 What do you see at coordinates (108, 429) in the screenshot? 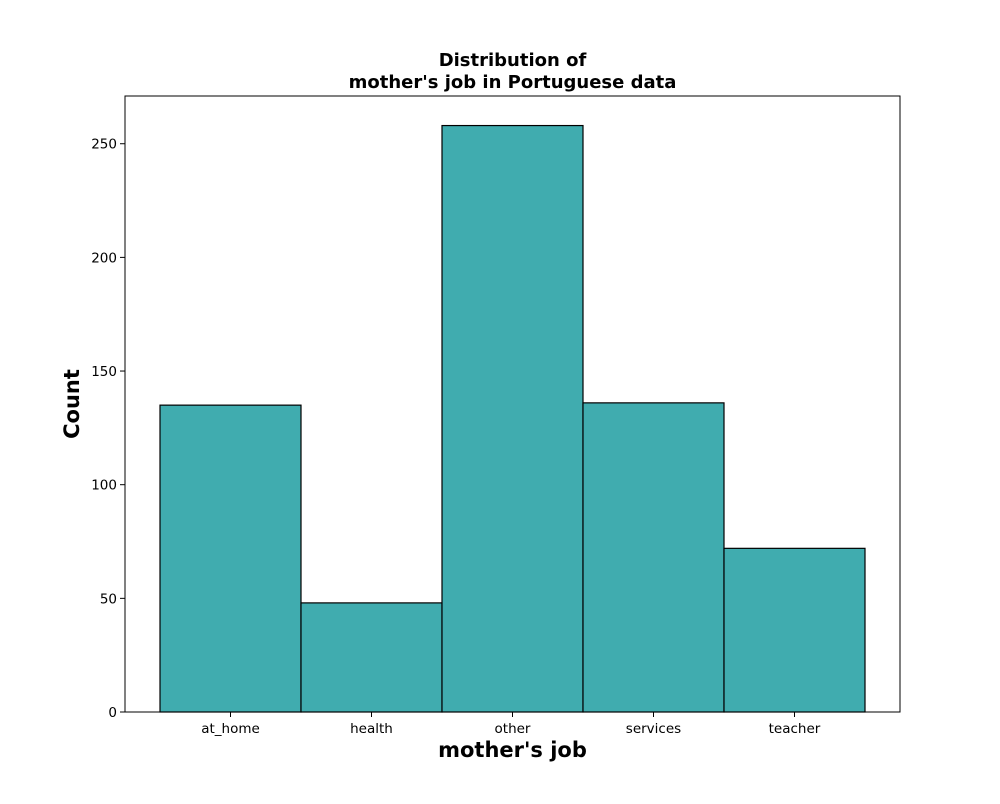
I see `y-axis-ticks: 0 50 100 150 200 250` at bounding box center [108, 429].